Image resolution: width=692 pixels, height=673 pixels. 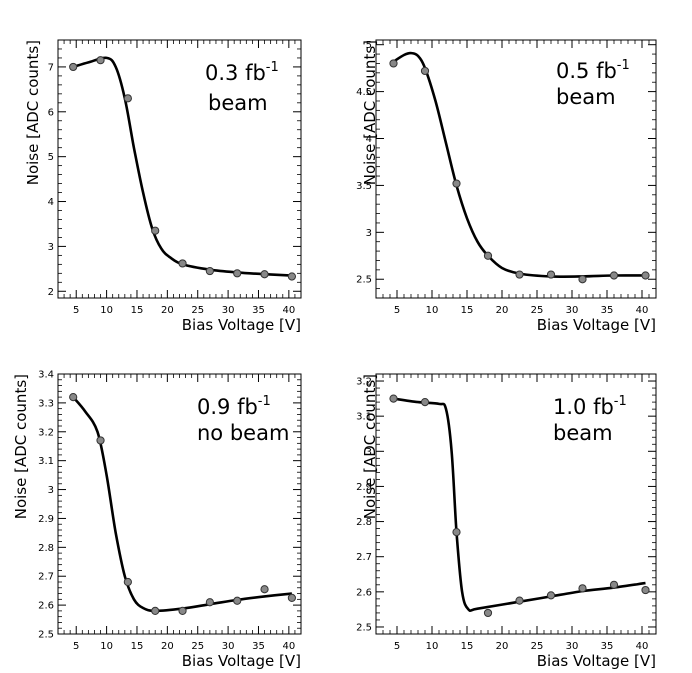 I want to click on y-tick-label: 7, so click(x=51, y=67).